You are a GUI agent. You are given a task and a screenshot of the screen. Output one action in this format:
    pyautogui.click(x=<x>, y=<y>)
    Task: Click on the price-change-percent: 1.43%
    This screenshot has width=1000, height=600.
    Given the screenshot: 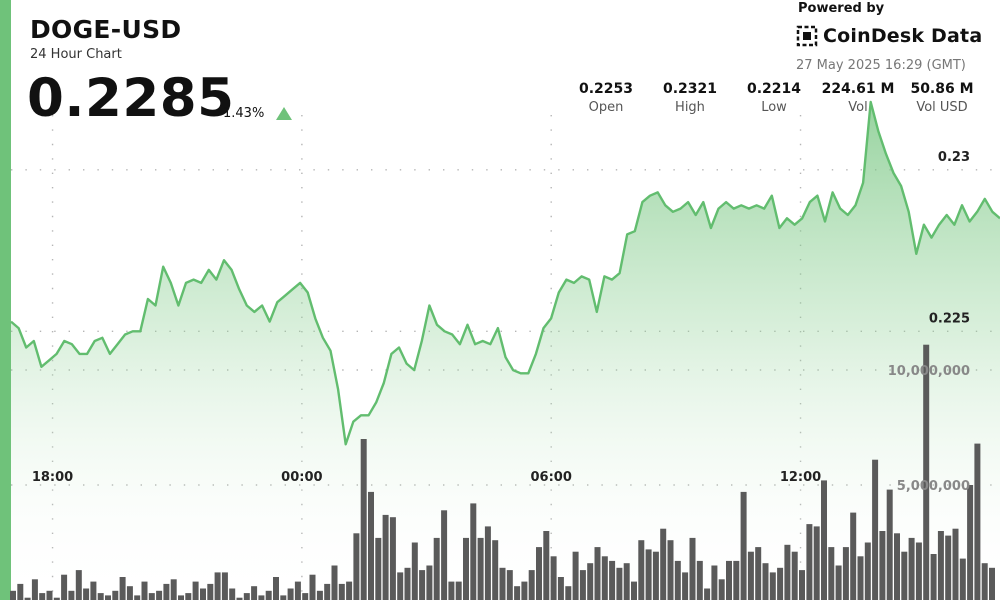 What is the action you would take?
    pyautogui.click(x=244, y=113)
    